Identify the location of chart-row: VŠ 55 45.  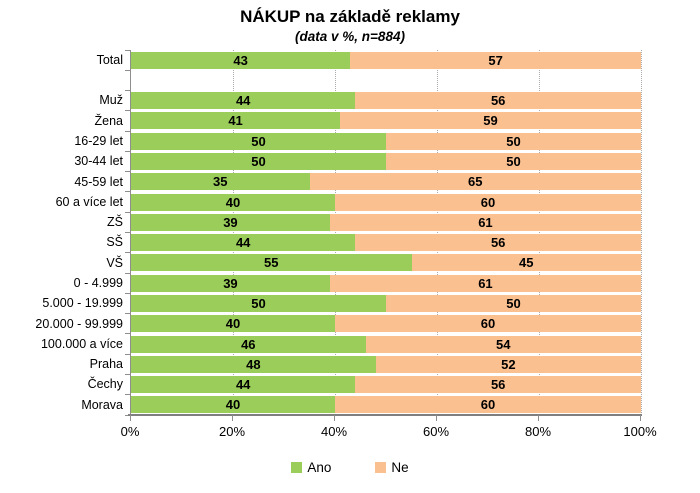
(373, 263).